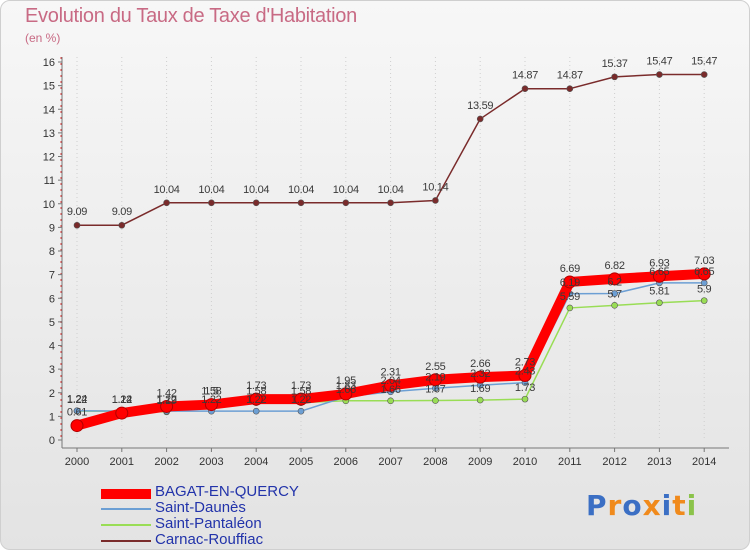 The height and width of the screenshot is (550, 750). I want to click on y-tick-label: 1, so click(52, 417).